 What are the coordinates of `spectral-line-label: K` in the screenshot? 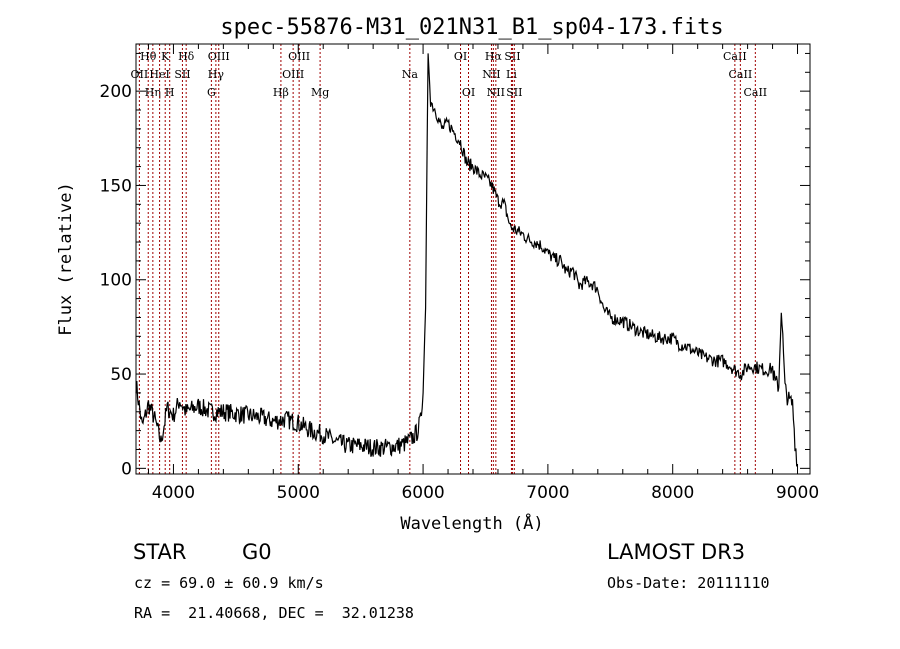 It's located at (165, 56).